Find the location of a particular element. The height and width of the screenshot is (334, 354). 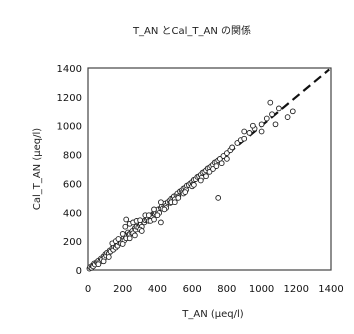

y-tick-label: 0 is located at coordinates (79, 271).